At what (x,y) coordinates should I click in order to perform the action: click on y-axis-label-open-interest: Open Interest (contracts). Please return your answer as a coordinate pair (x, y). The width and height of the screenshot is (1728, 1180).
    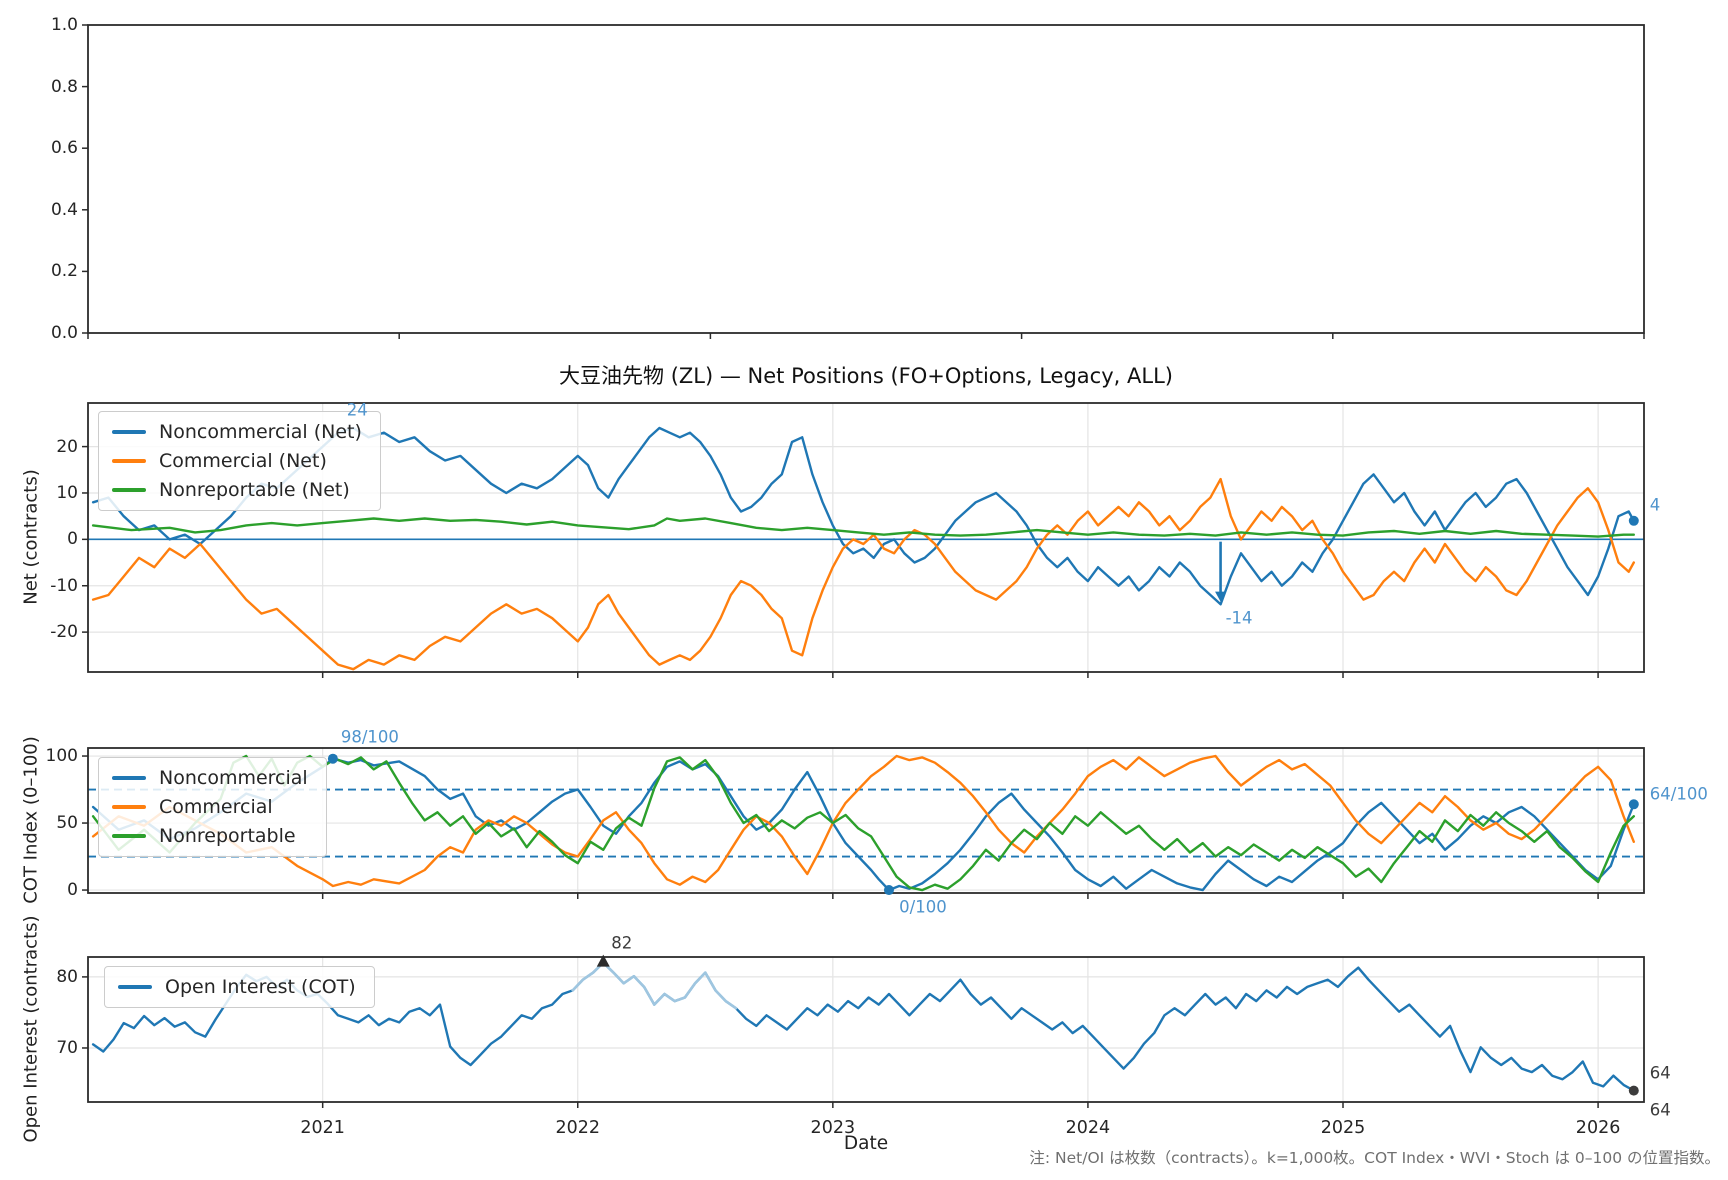
    Looking at the image, I should click on (31, 1029).